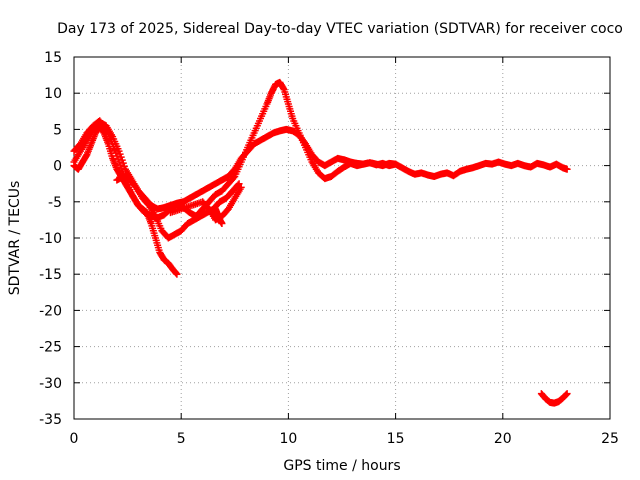 The image size is (640, 480). I want to click on y-tick-label: -25, so click(50, 348).